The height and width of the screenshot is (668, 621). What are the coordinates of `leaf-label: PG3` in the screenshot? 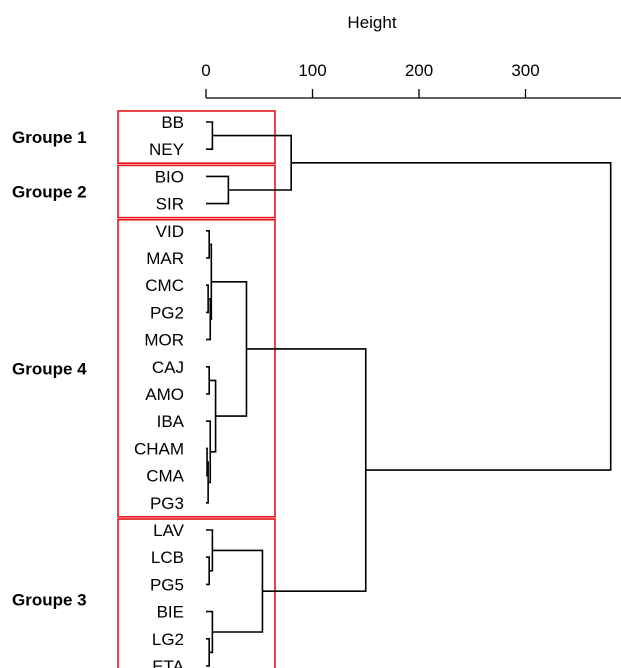 It's located at (167, 503).